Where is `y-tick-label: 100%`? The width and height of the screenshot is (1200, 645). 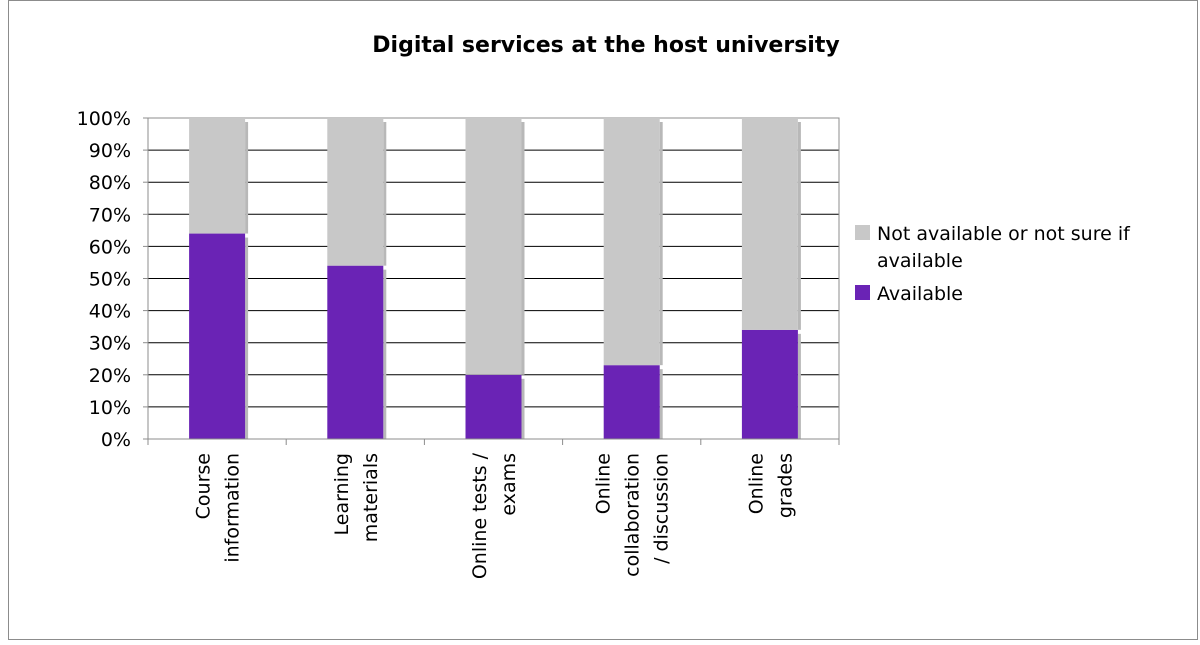 y-tick-label: 100% is located at coordinates (104, 119).